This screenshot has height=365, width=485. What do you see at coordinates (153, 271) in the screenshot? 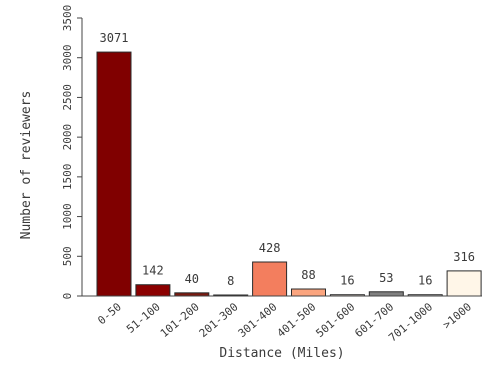
I see `data-label: 142` at bounding box center [153, 271].